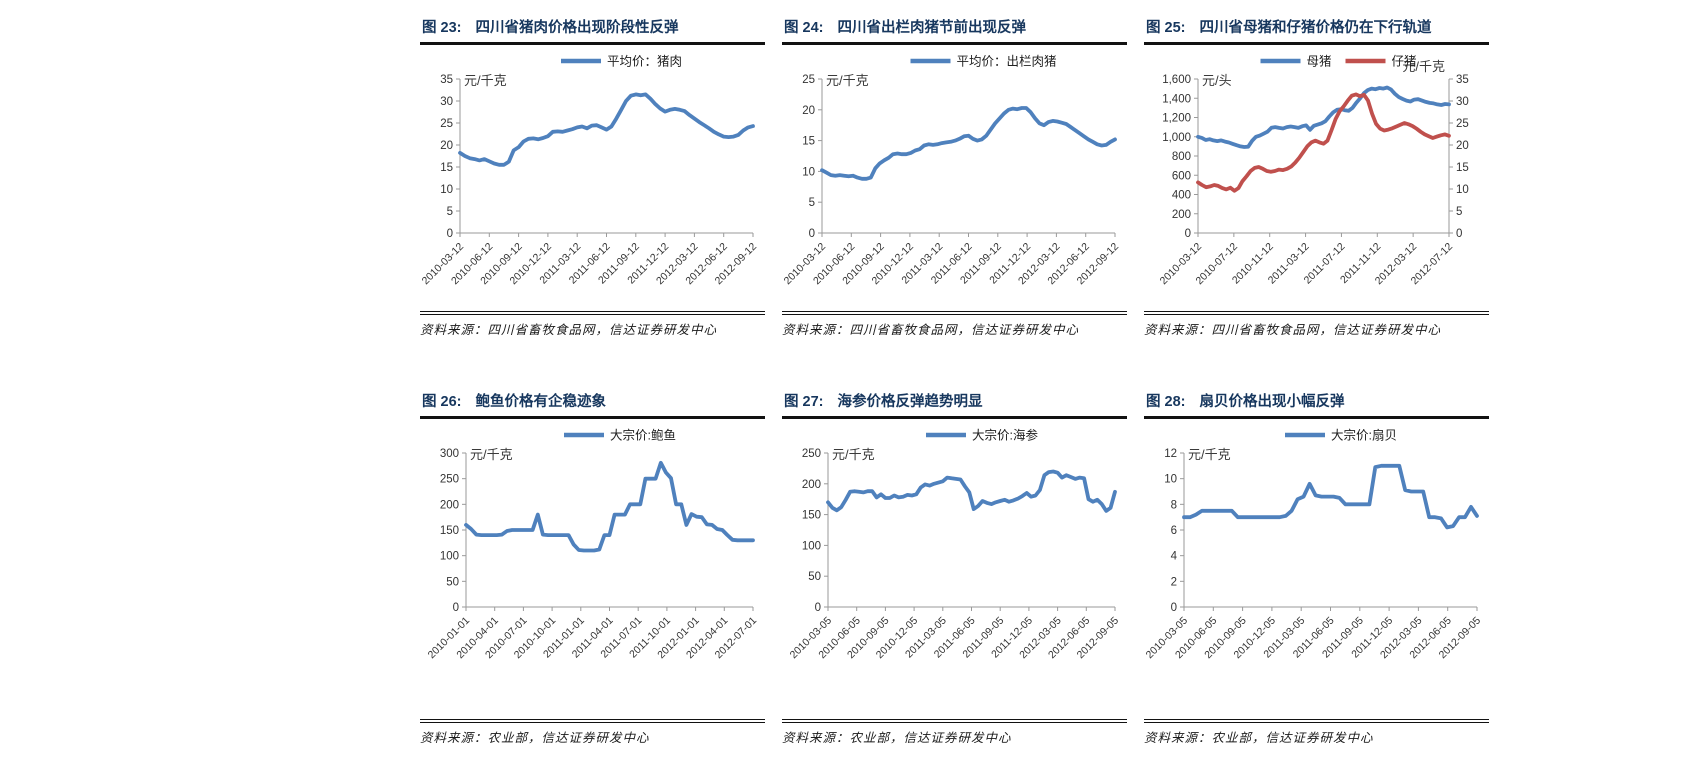 This screenshot has height=767, width=1684. What do you see at coordinates (452, 582) in the screenshot?
I see `y-axis-tick-label: 50` at bounding box center [452, 582].